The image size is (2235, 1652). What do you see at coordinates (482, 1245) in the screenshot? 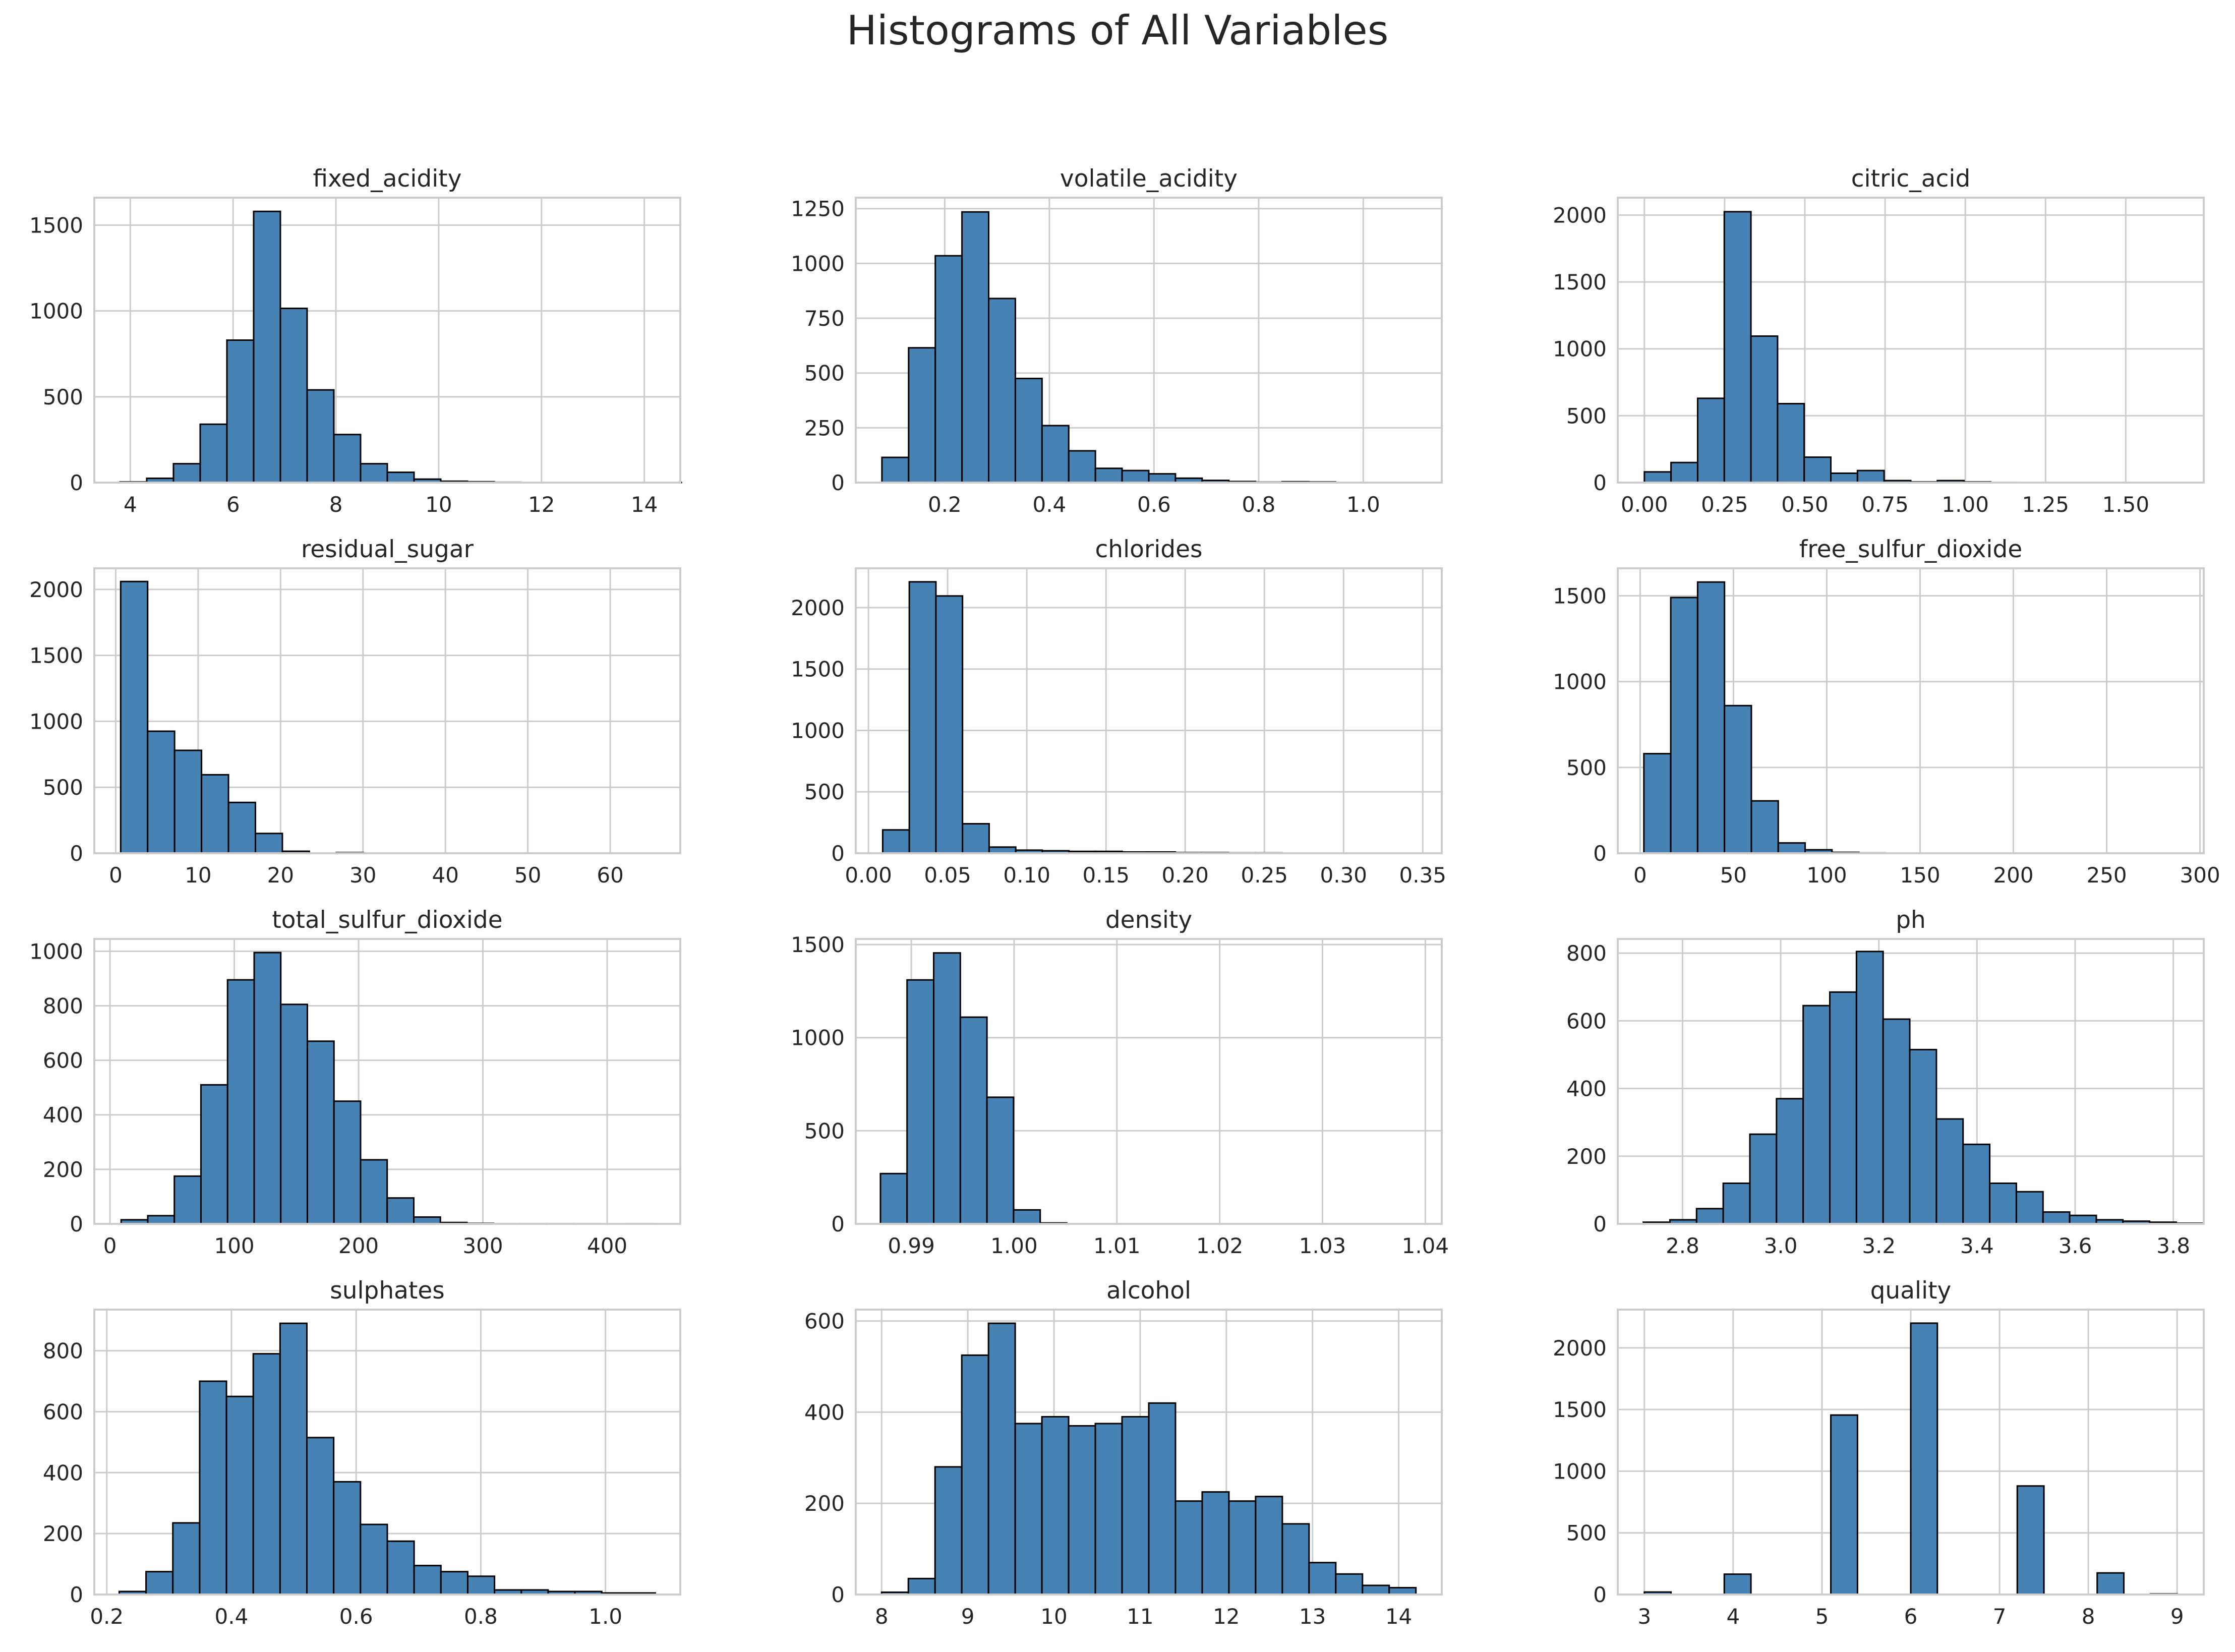
I see `x-tick-label: 300` at bounding box center [482, 1245].